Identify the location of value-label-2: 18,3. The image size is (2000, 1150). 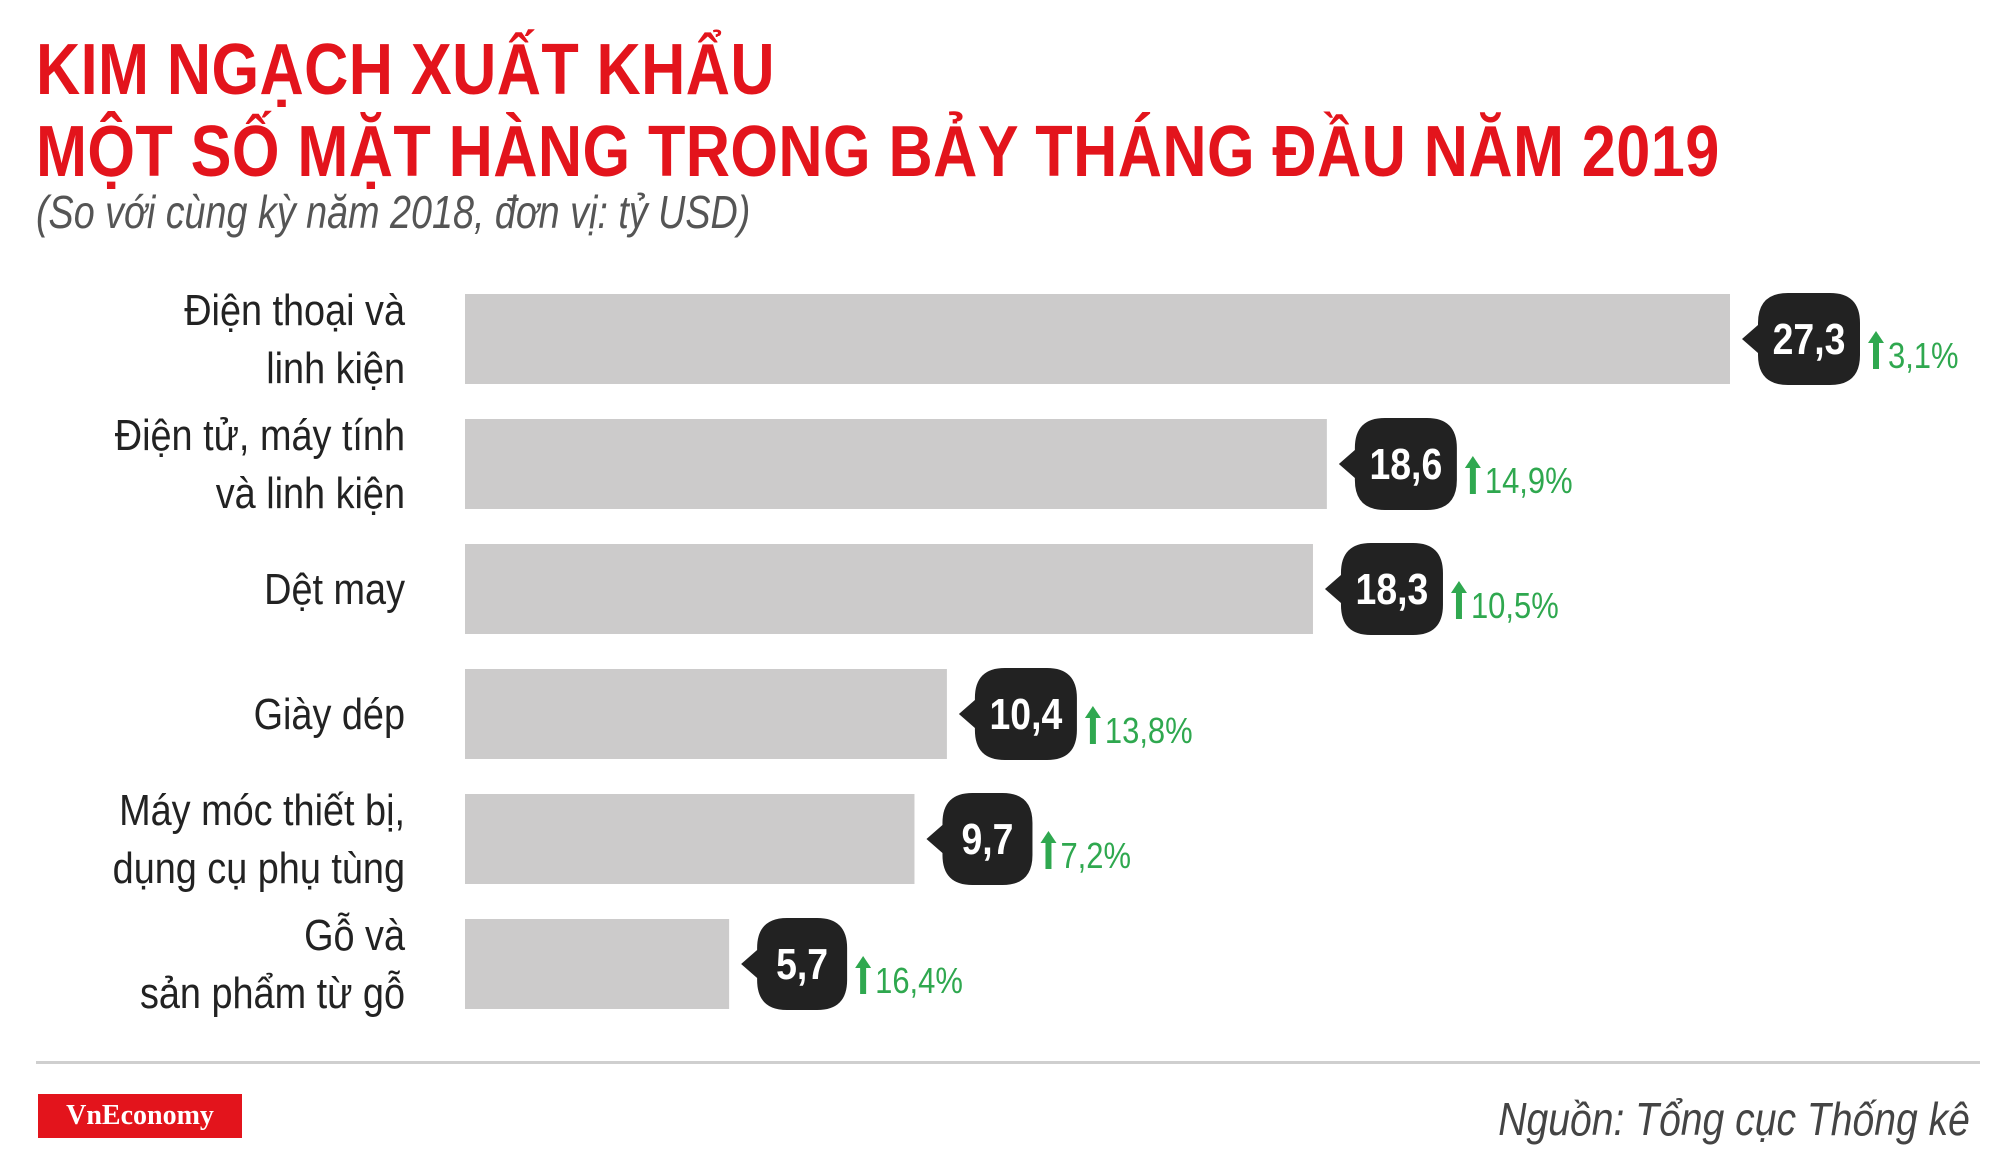
(1392, 589).